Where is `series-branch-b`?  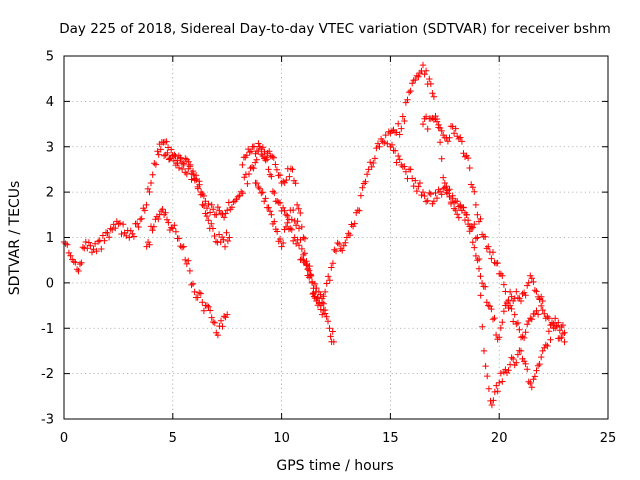 series-branch-b is located at coordinates (187, 272).